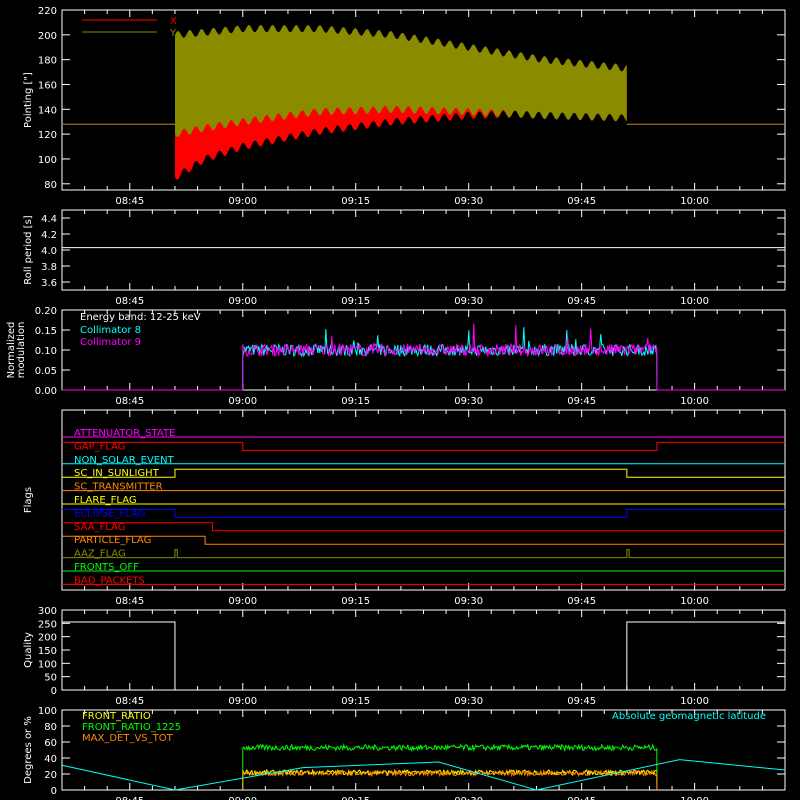 The height and width of the screenshot is (800, 800). What do you see at coordinates (47, 135) in the screenshot?
I see `y-tick-label: 120` at bounding box center [47, 135].